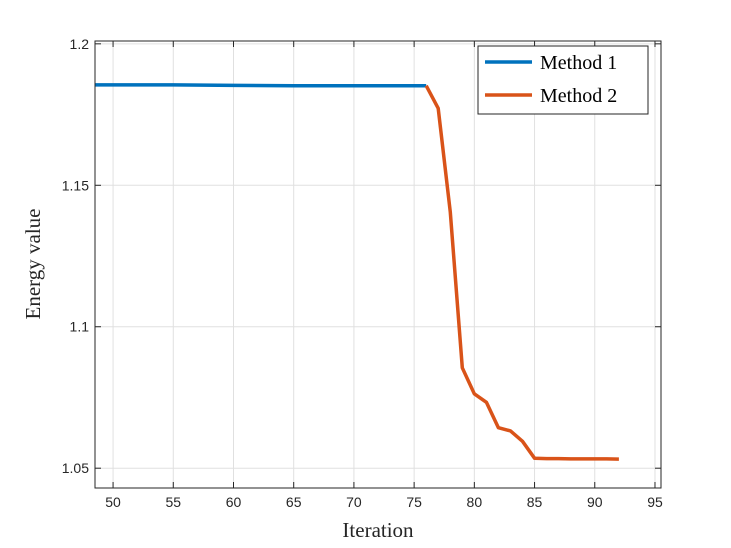  Describe the element at coordinates (378, 530) in the screenshot. I see `x-axis-label: Iteration` at that location.